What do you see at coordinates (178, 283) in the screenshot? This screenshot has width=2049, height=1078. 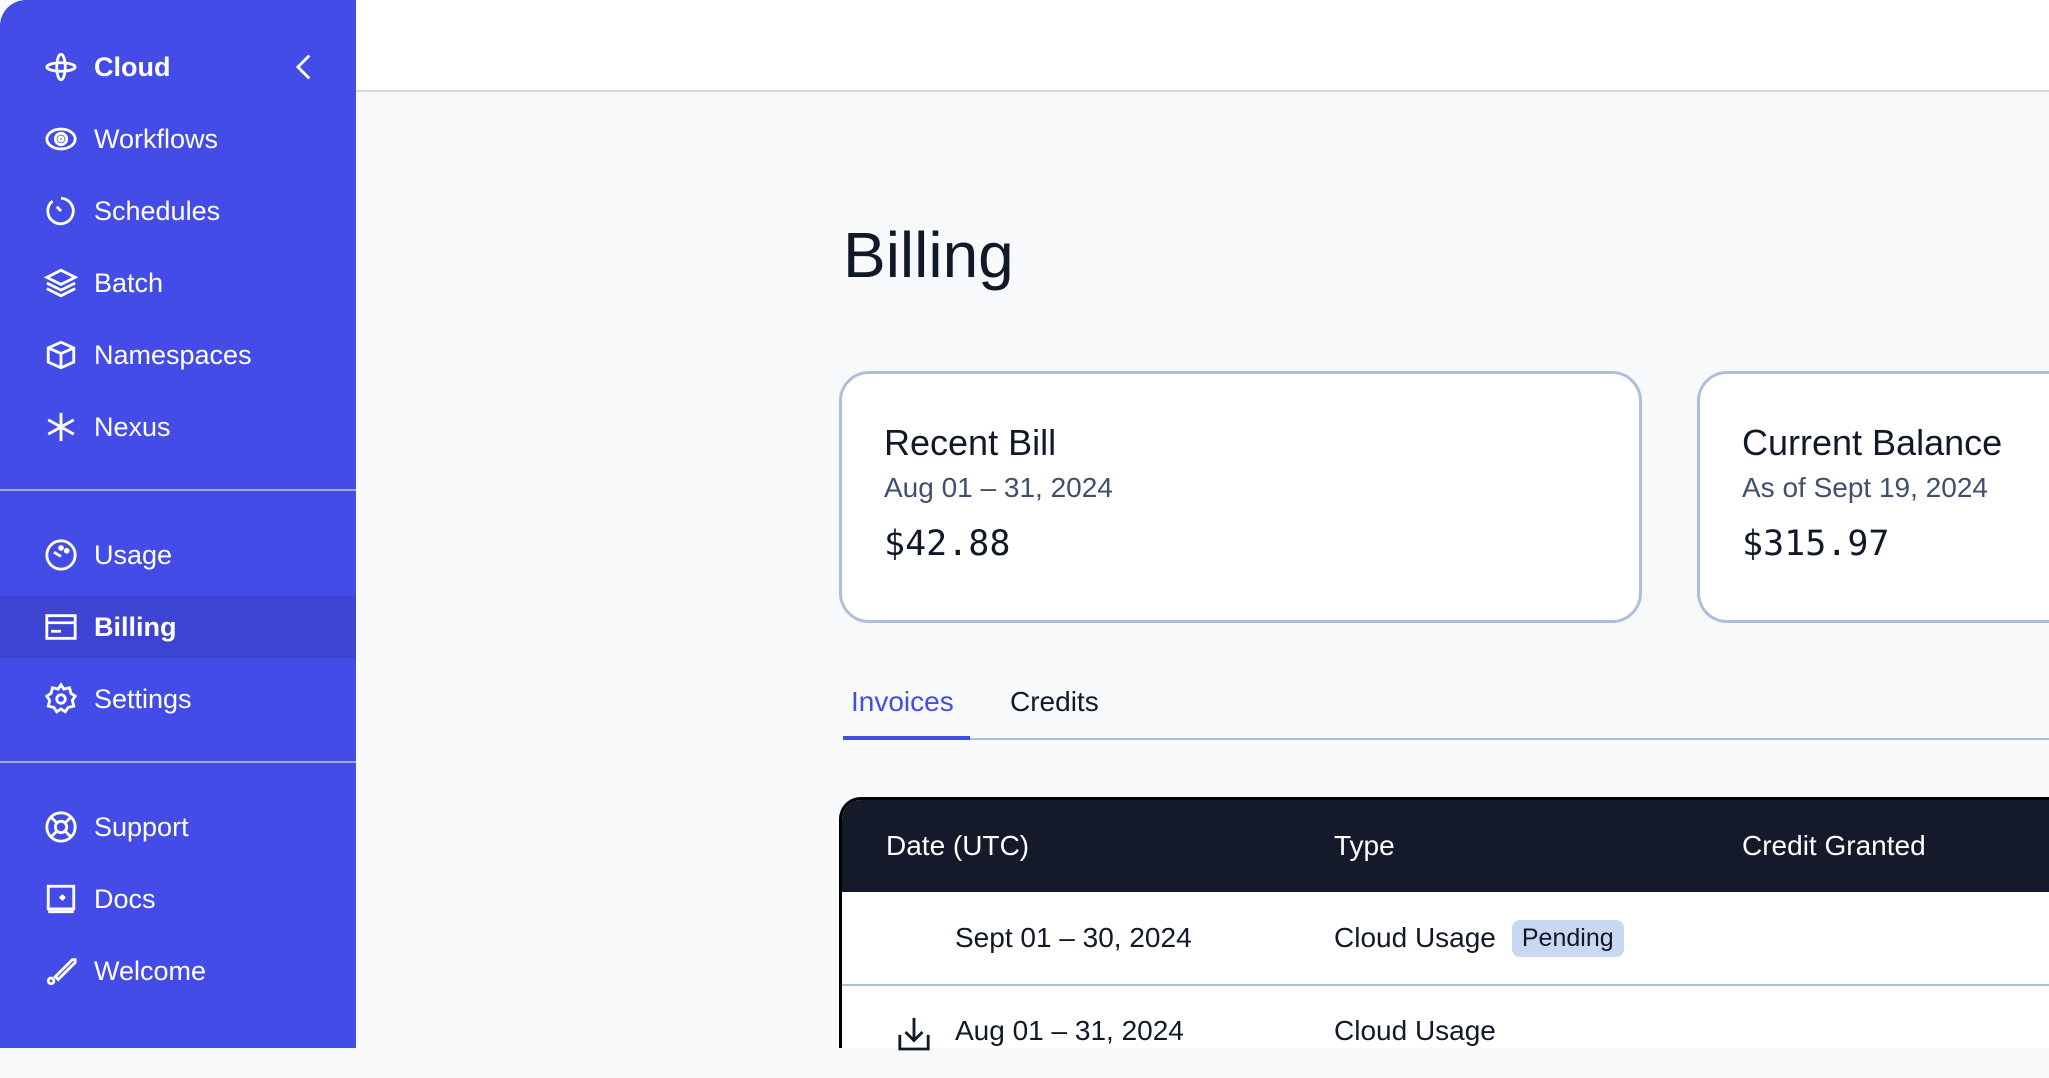 I see `sidebar-item-batch: Batch` at bounding box center [178, 283].